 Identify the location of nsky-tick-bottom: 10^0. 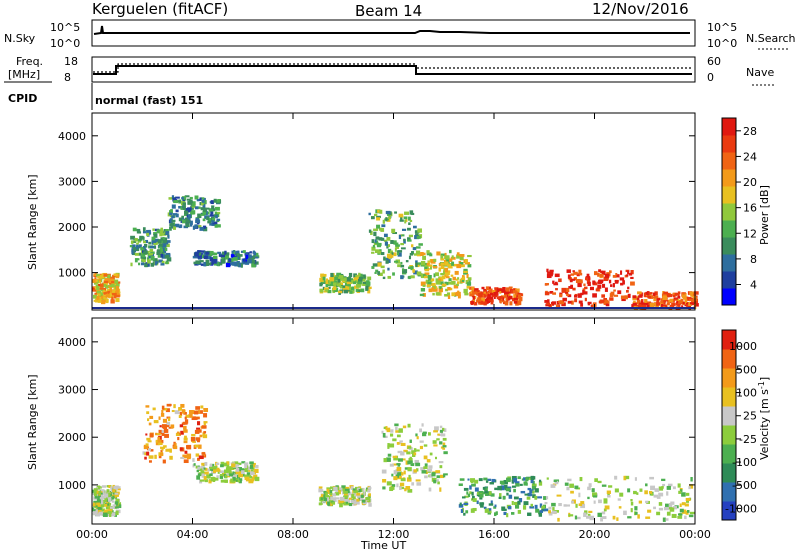
(65, 43).